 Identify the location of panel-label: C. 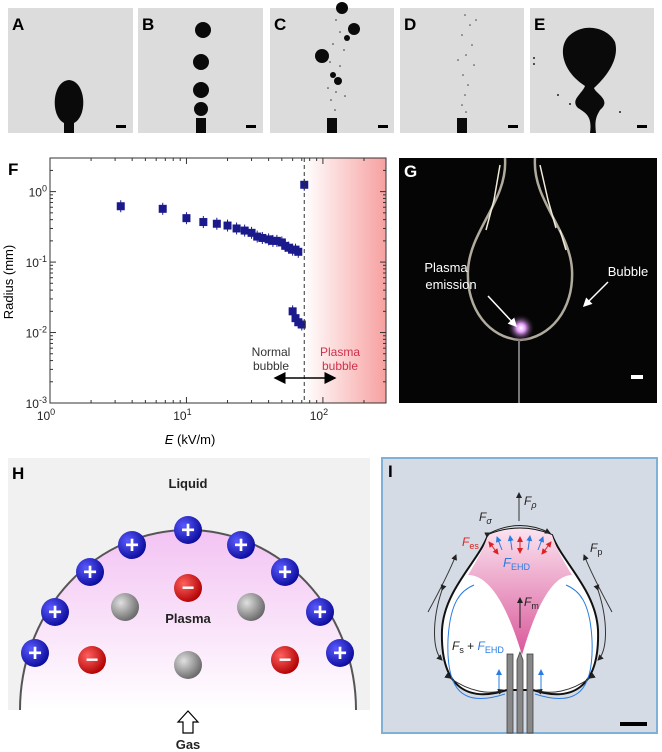
(280, 24).